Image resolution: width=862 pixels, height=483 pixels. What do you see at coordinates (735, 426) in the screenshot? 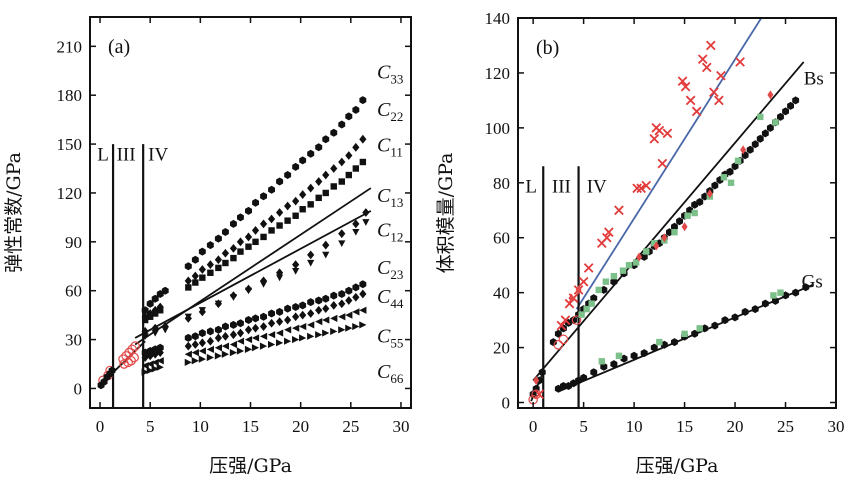
I see `x-tick-label: 20` at bounding box center [735, 426].